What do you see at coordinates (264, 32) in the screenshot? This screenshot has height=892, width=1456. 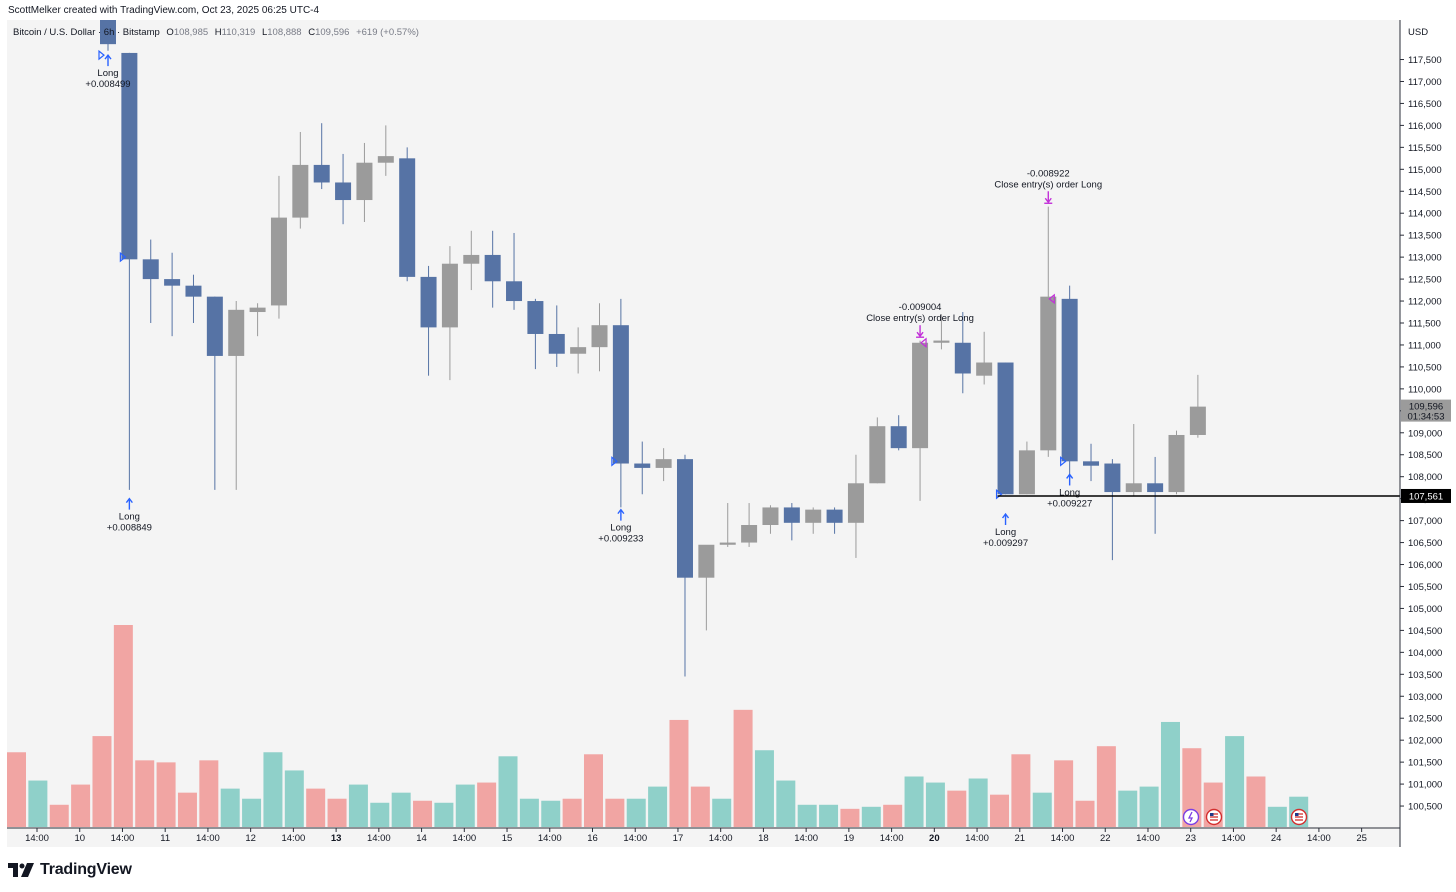 I see `legend-low-label: L` at bounding box center [264, 32].